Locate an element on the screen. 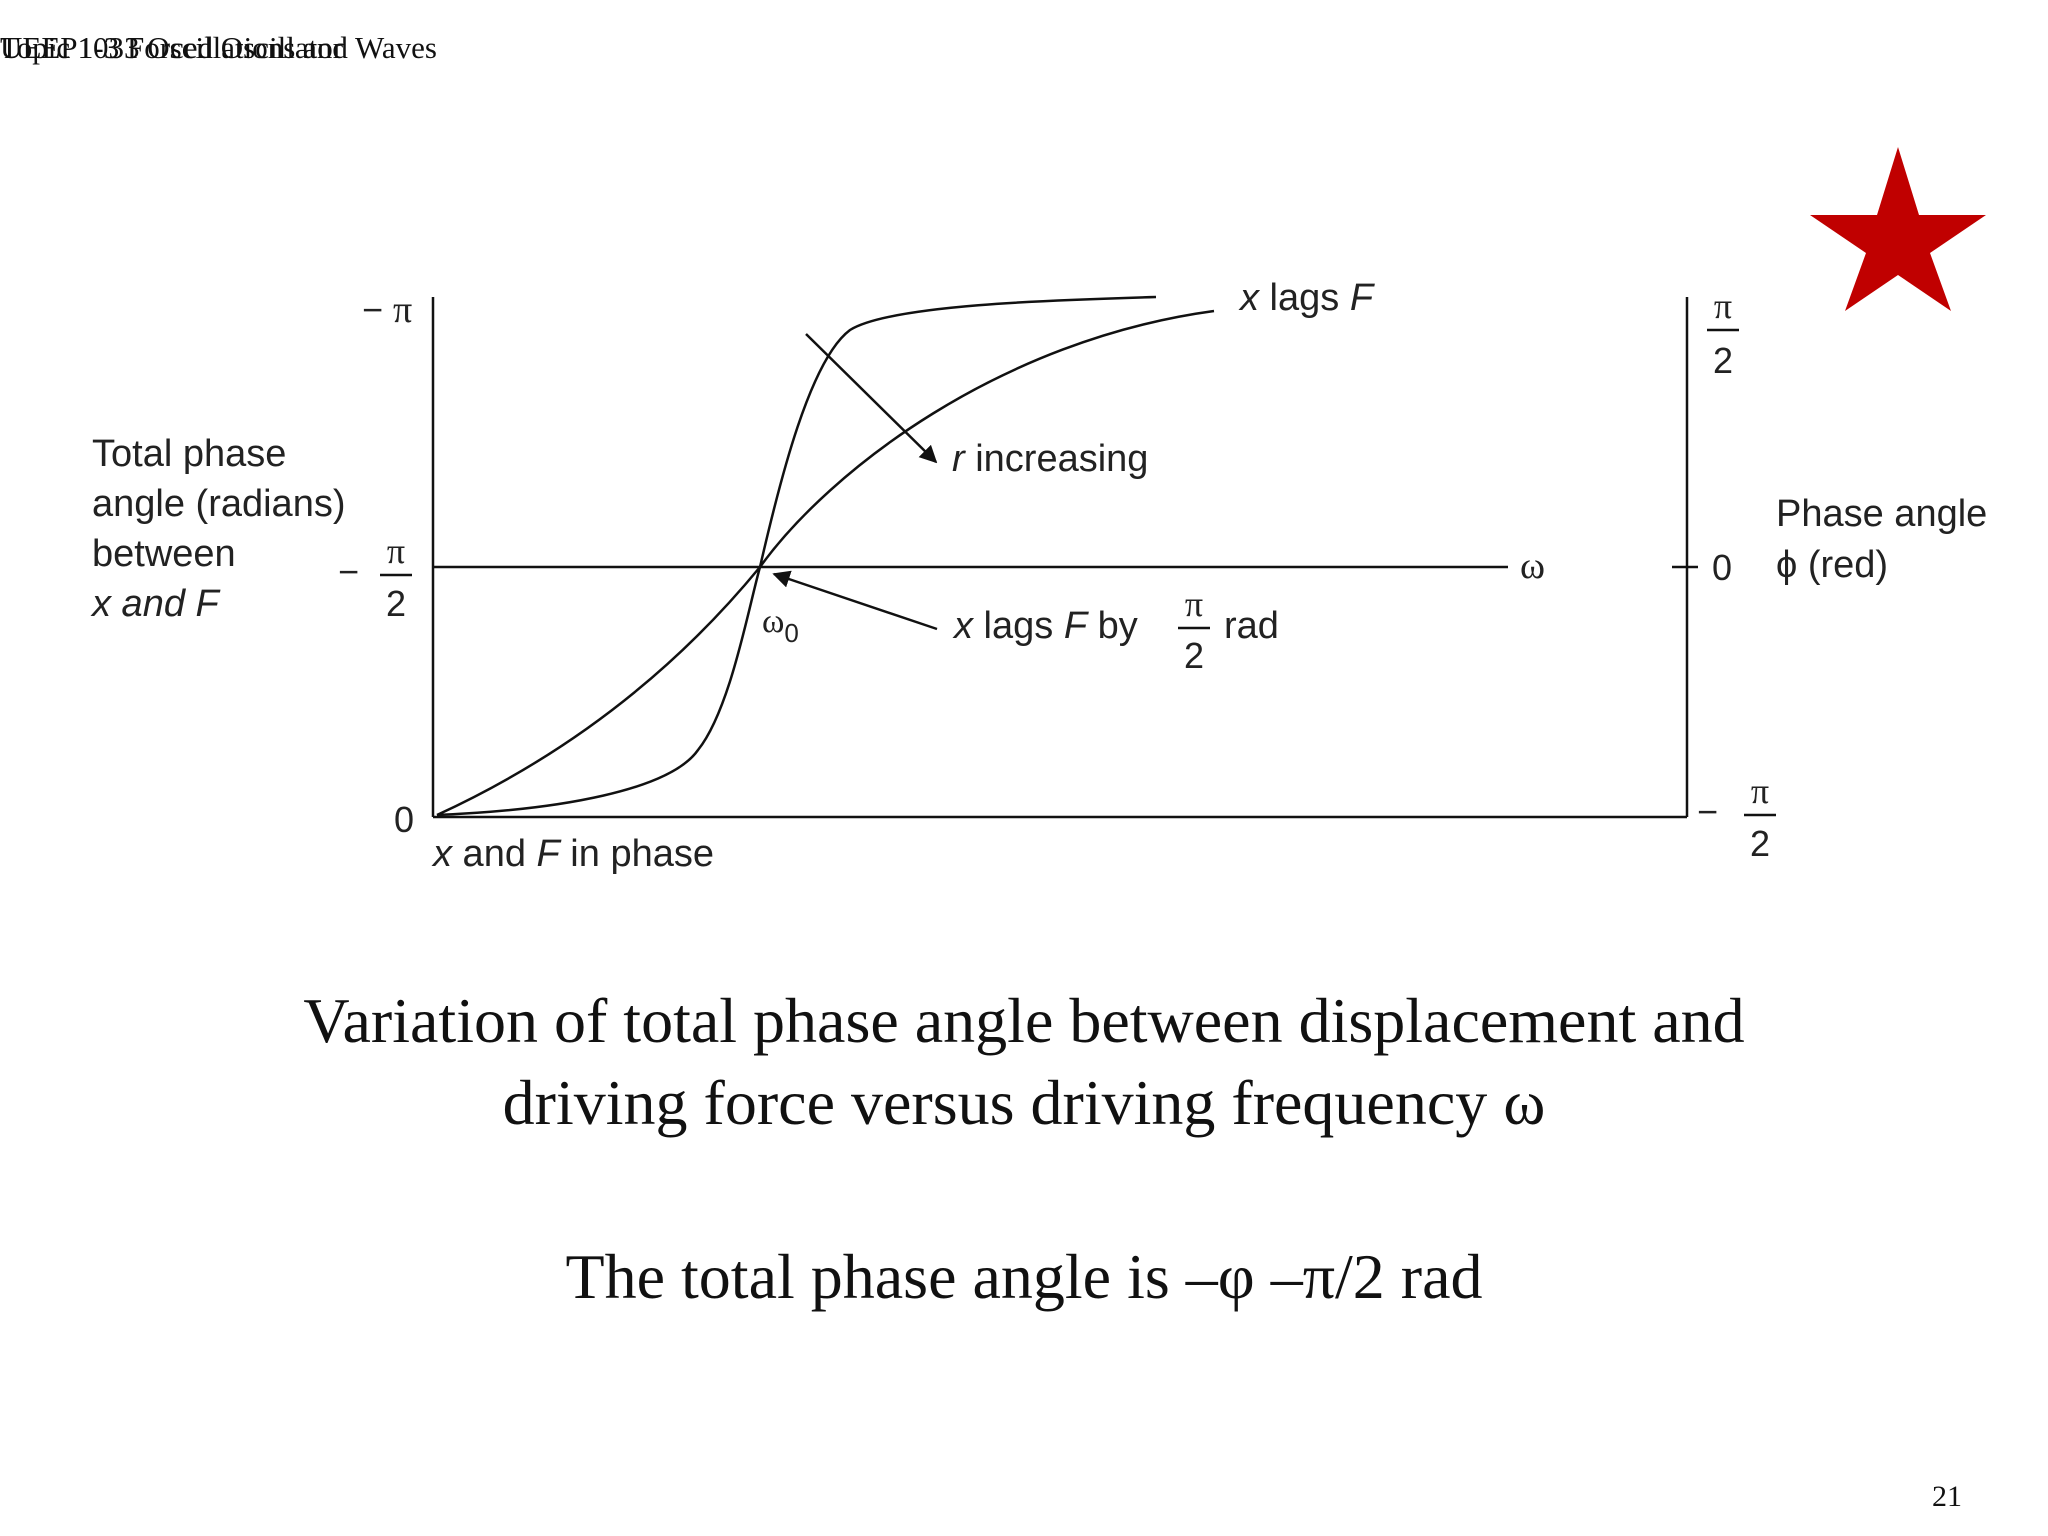 This screenshot has width=2048, height=1536. right-axis-title-line-2: ϕ (red) is located at coordinates (1832, 565).